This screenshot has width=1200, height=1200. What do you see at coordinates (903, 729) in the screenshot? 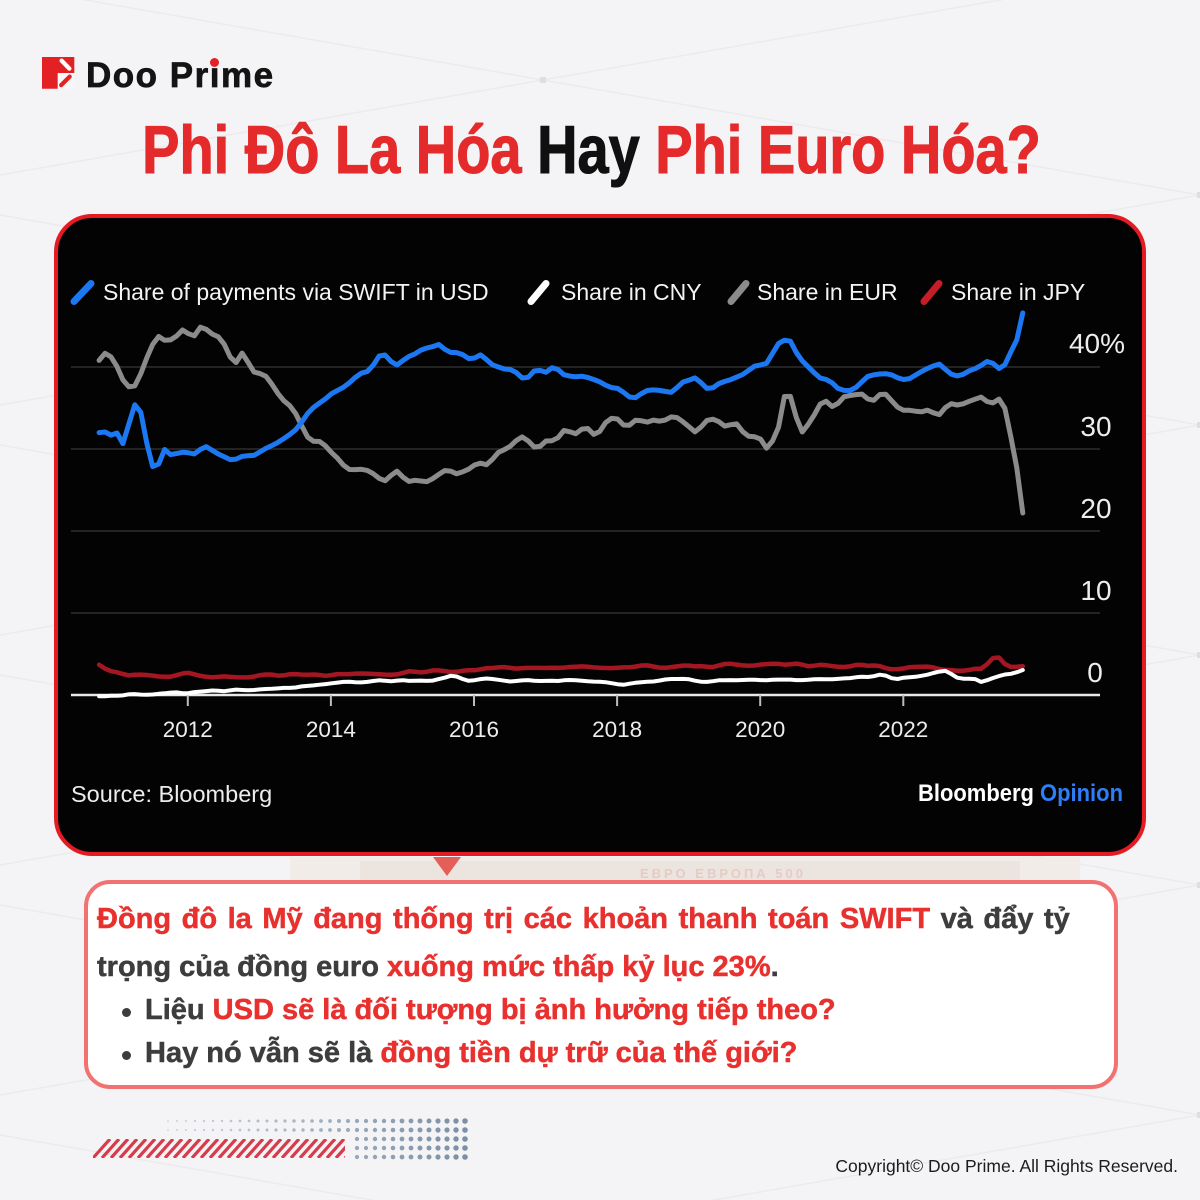
I see `svg-text: 2022` at bounding box center [903, 729].